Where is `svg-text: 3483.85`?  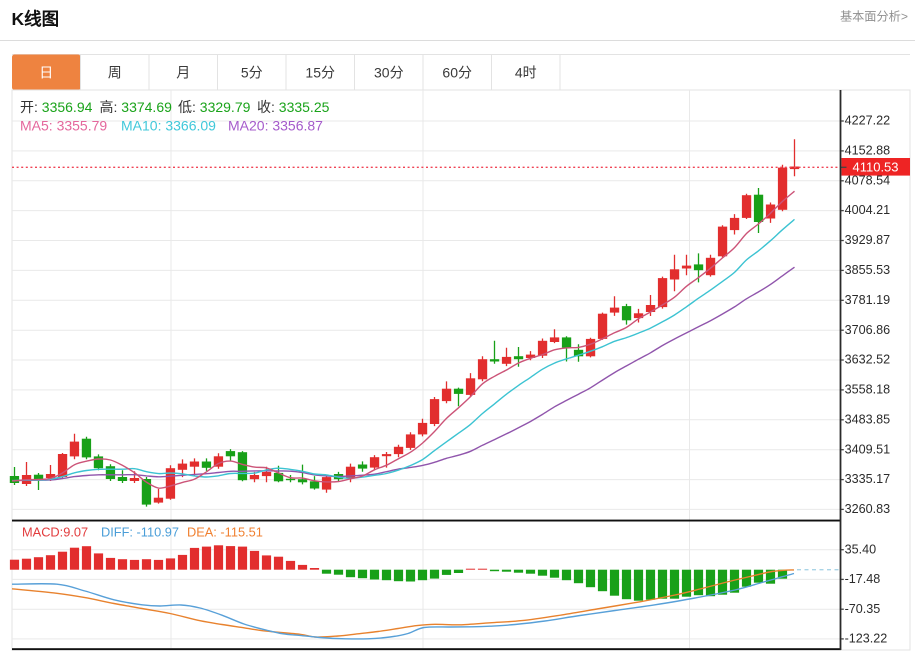
svg-text: 3483.85 is located at coordinates (868, 419).